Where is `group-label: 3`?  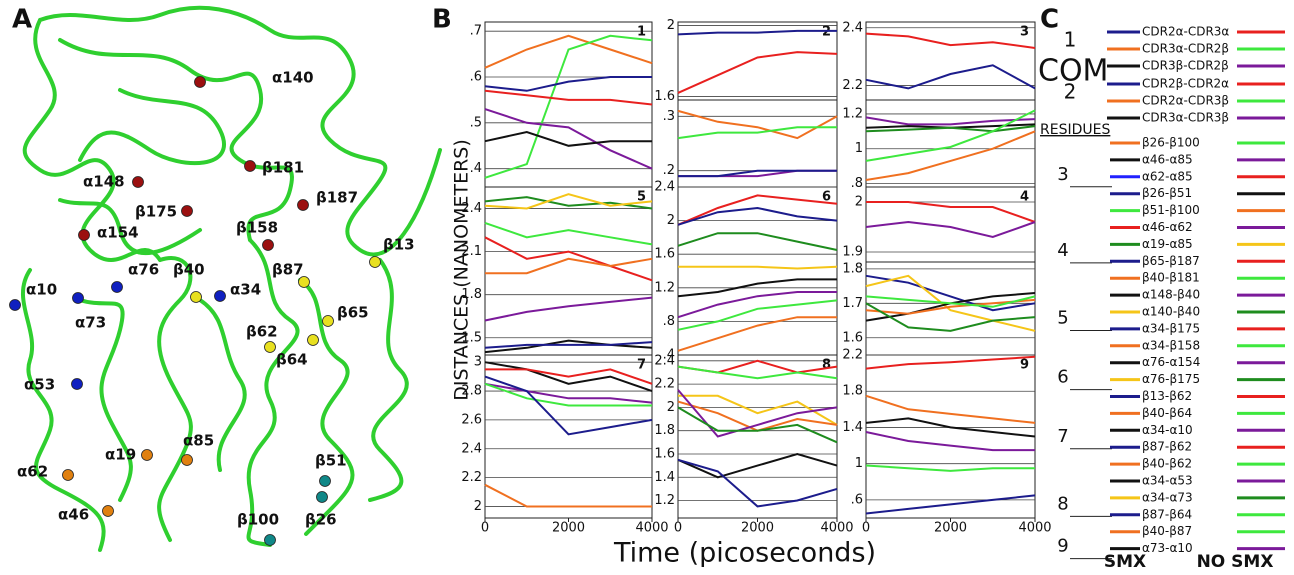
group-label: 3 is located at coordinates (1062, 174).